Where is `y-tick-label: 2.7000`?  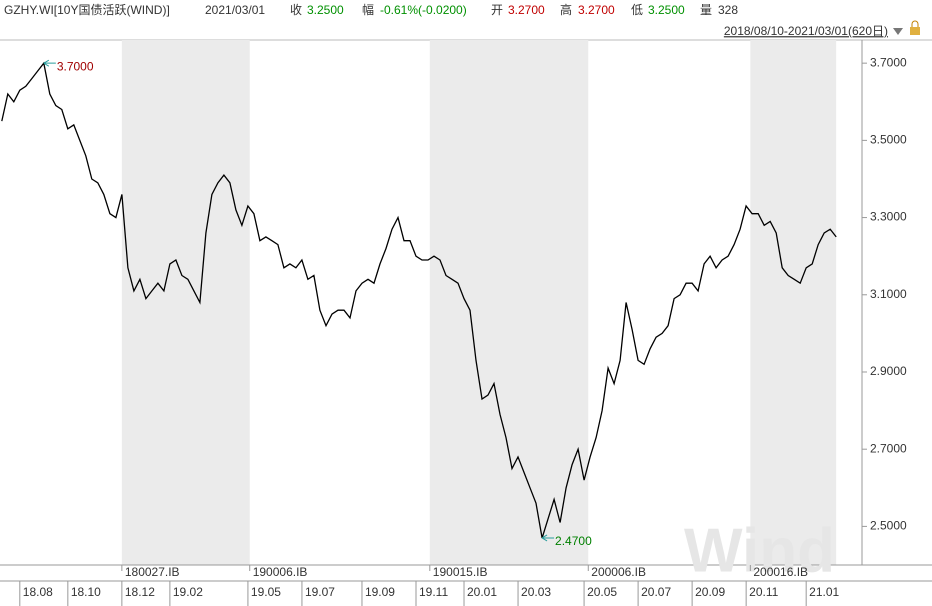
y-tick-label: 2.7000 is located at coordinates (888, 448).